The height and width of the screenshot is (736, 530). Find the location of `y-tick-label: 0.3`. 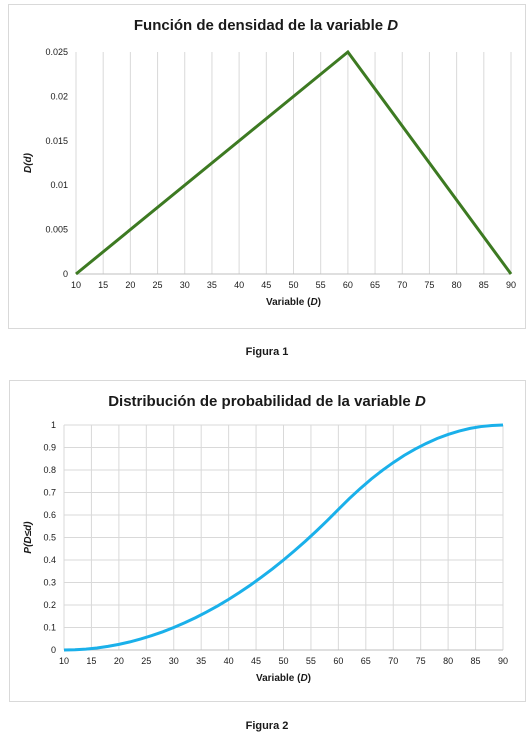

y-tick-label: 0.3 is located at coordinates (49, 583).